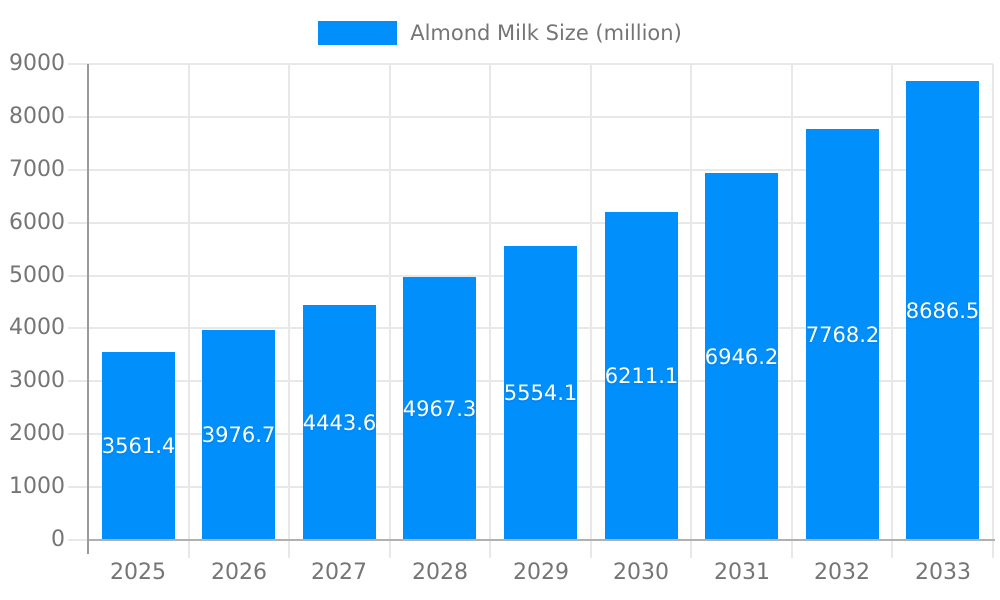  Describe the element at coordinates (37, 63) in the screenshot. I see `y-axis-label: 9000` at that location.